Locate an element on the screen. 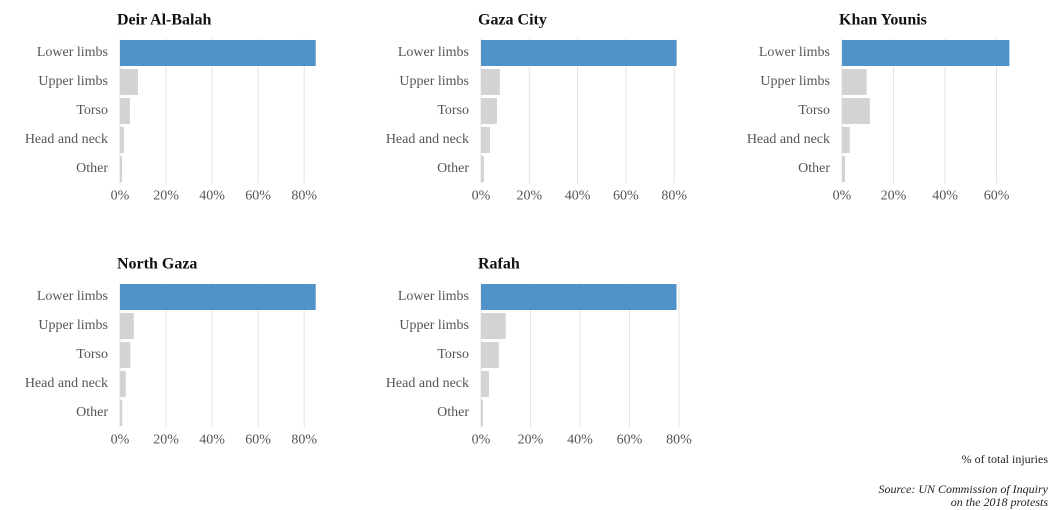  panel-title: Rafah is located at coordinates (499, 264).